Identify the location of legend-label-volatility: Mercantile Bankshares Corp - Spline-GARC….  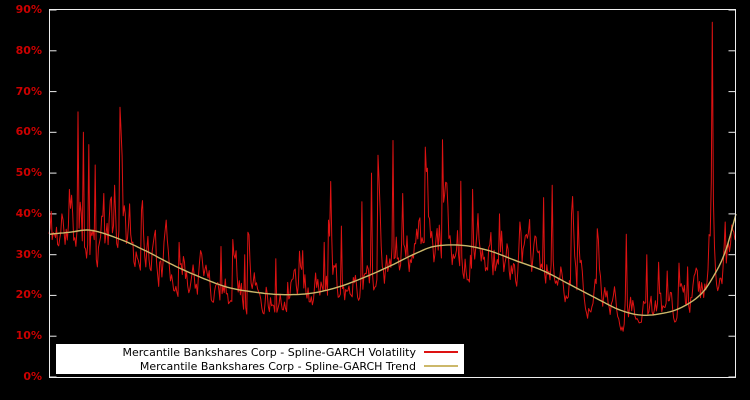
(269, 352).